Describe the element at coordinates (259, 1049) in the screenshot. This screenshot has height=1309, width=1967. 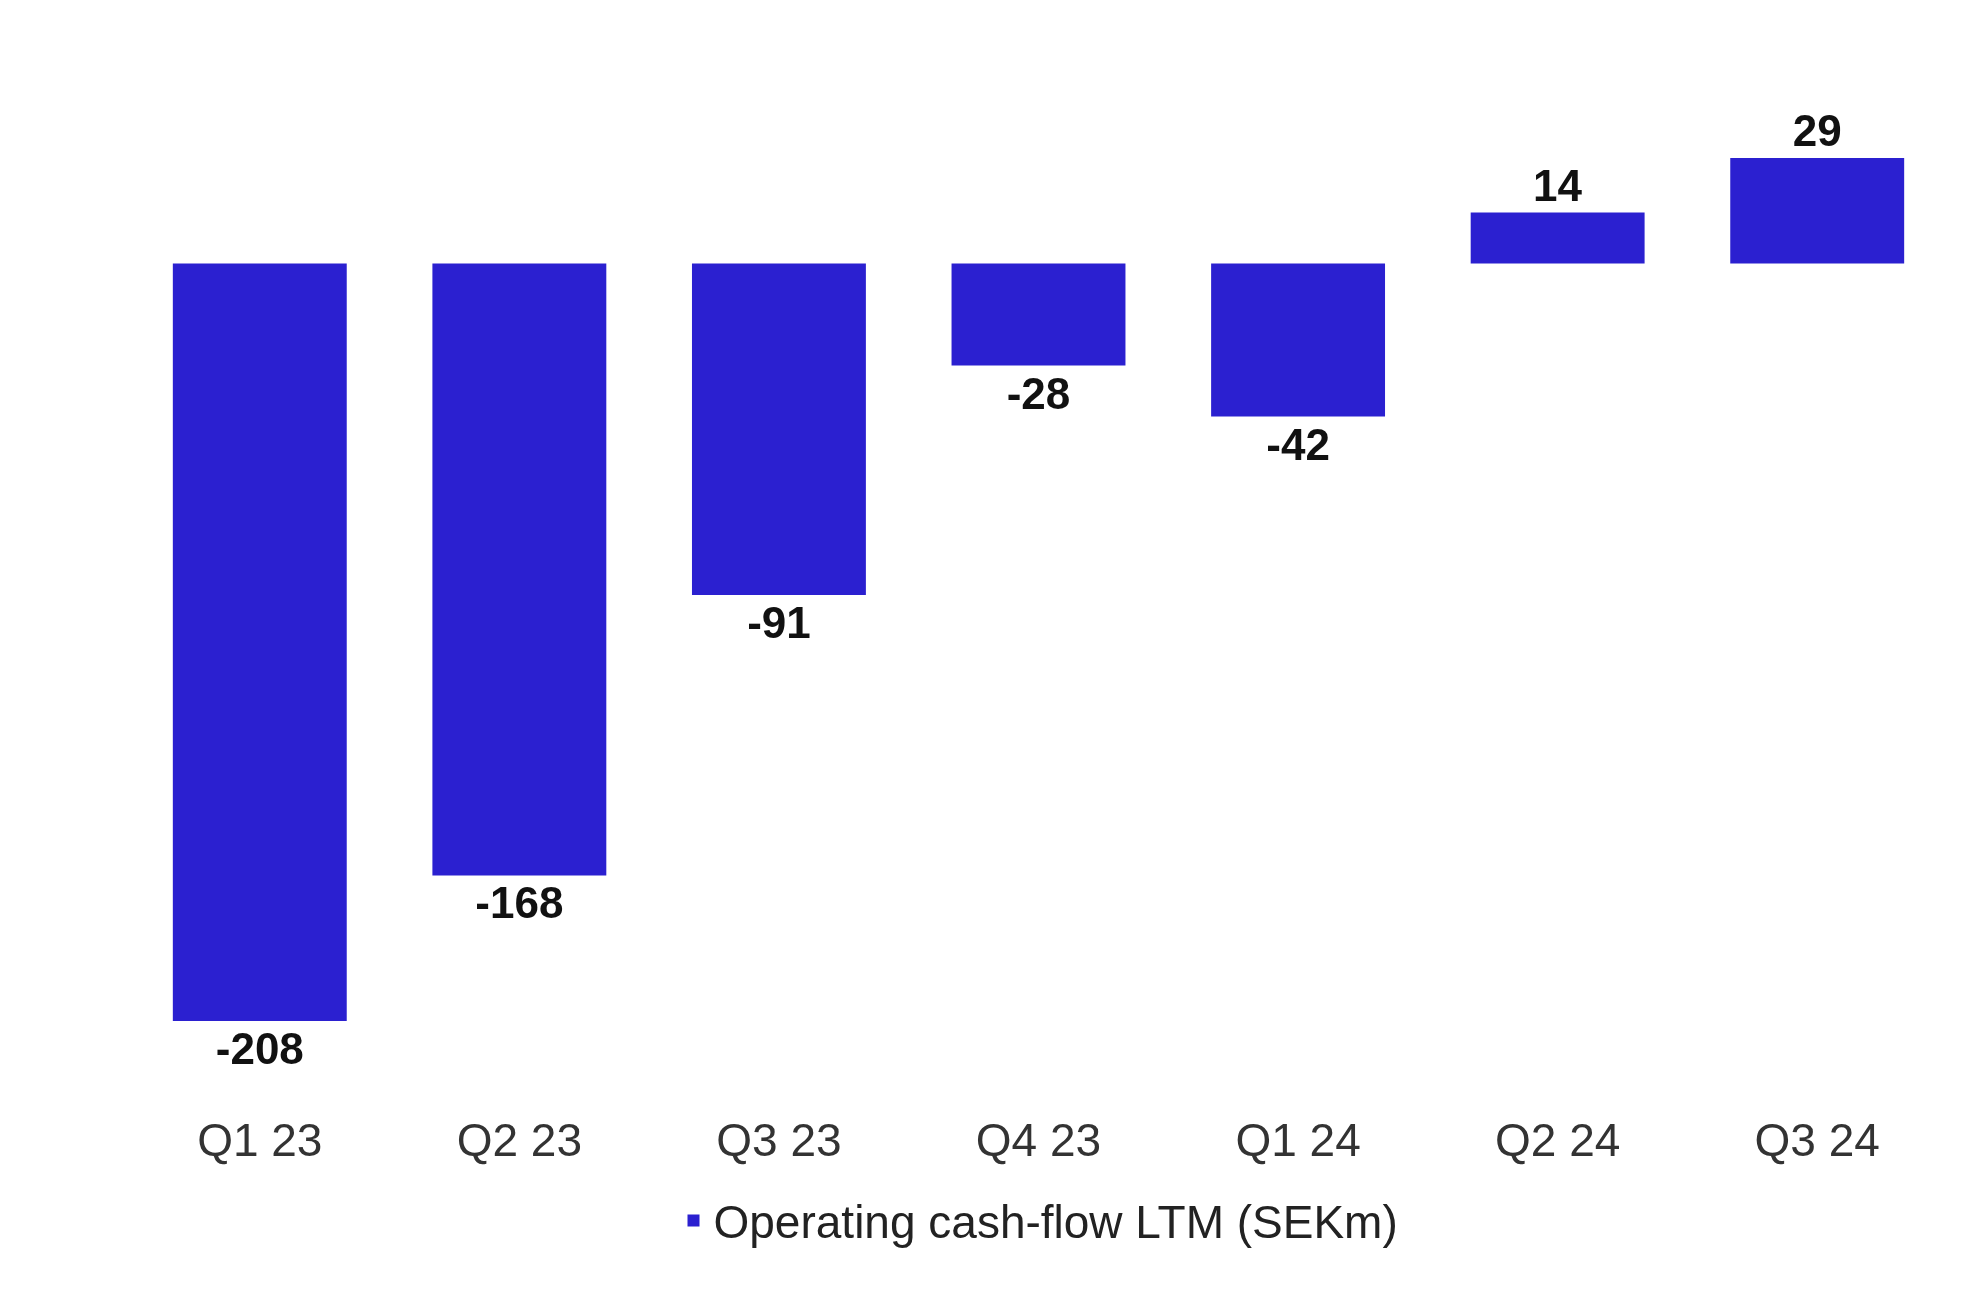
I see `data-label: -208` at that location.